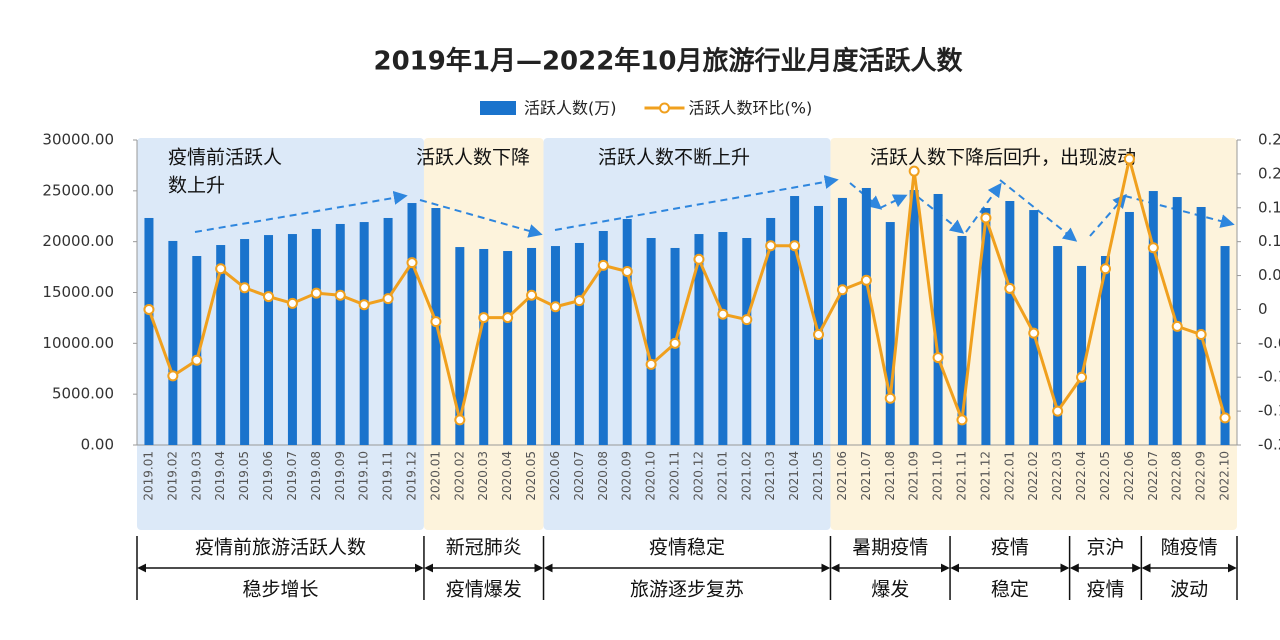 The image size is (1280, 640). What do you see at coordinates (507, 476) in the screenshot?
I see `x-tick-label: 2020.04` at bounding box center [507, 476].